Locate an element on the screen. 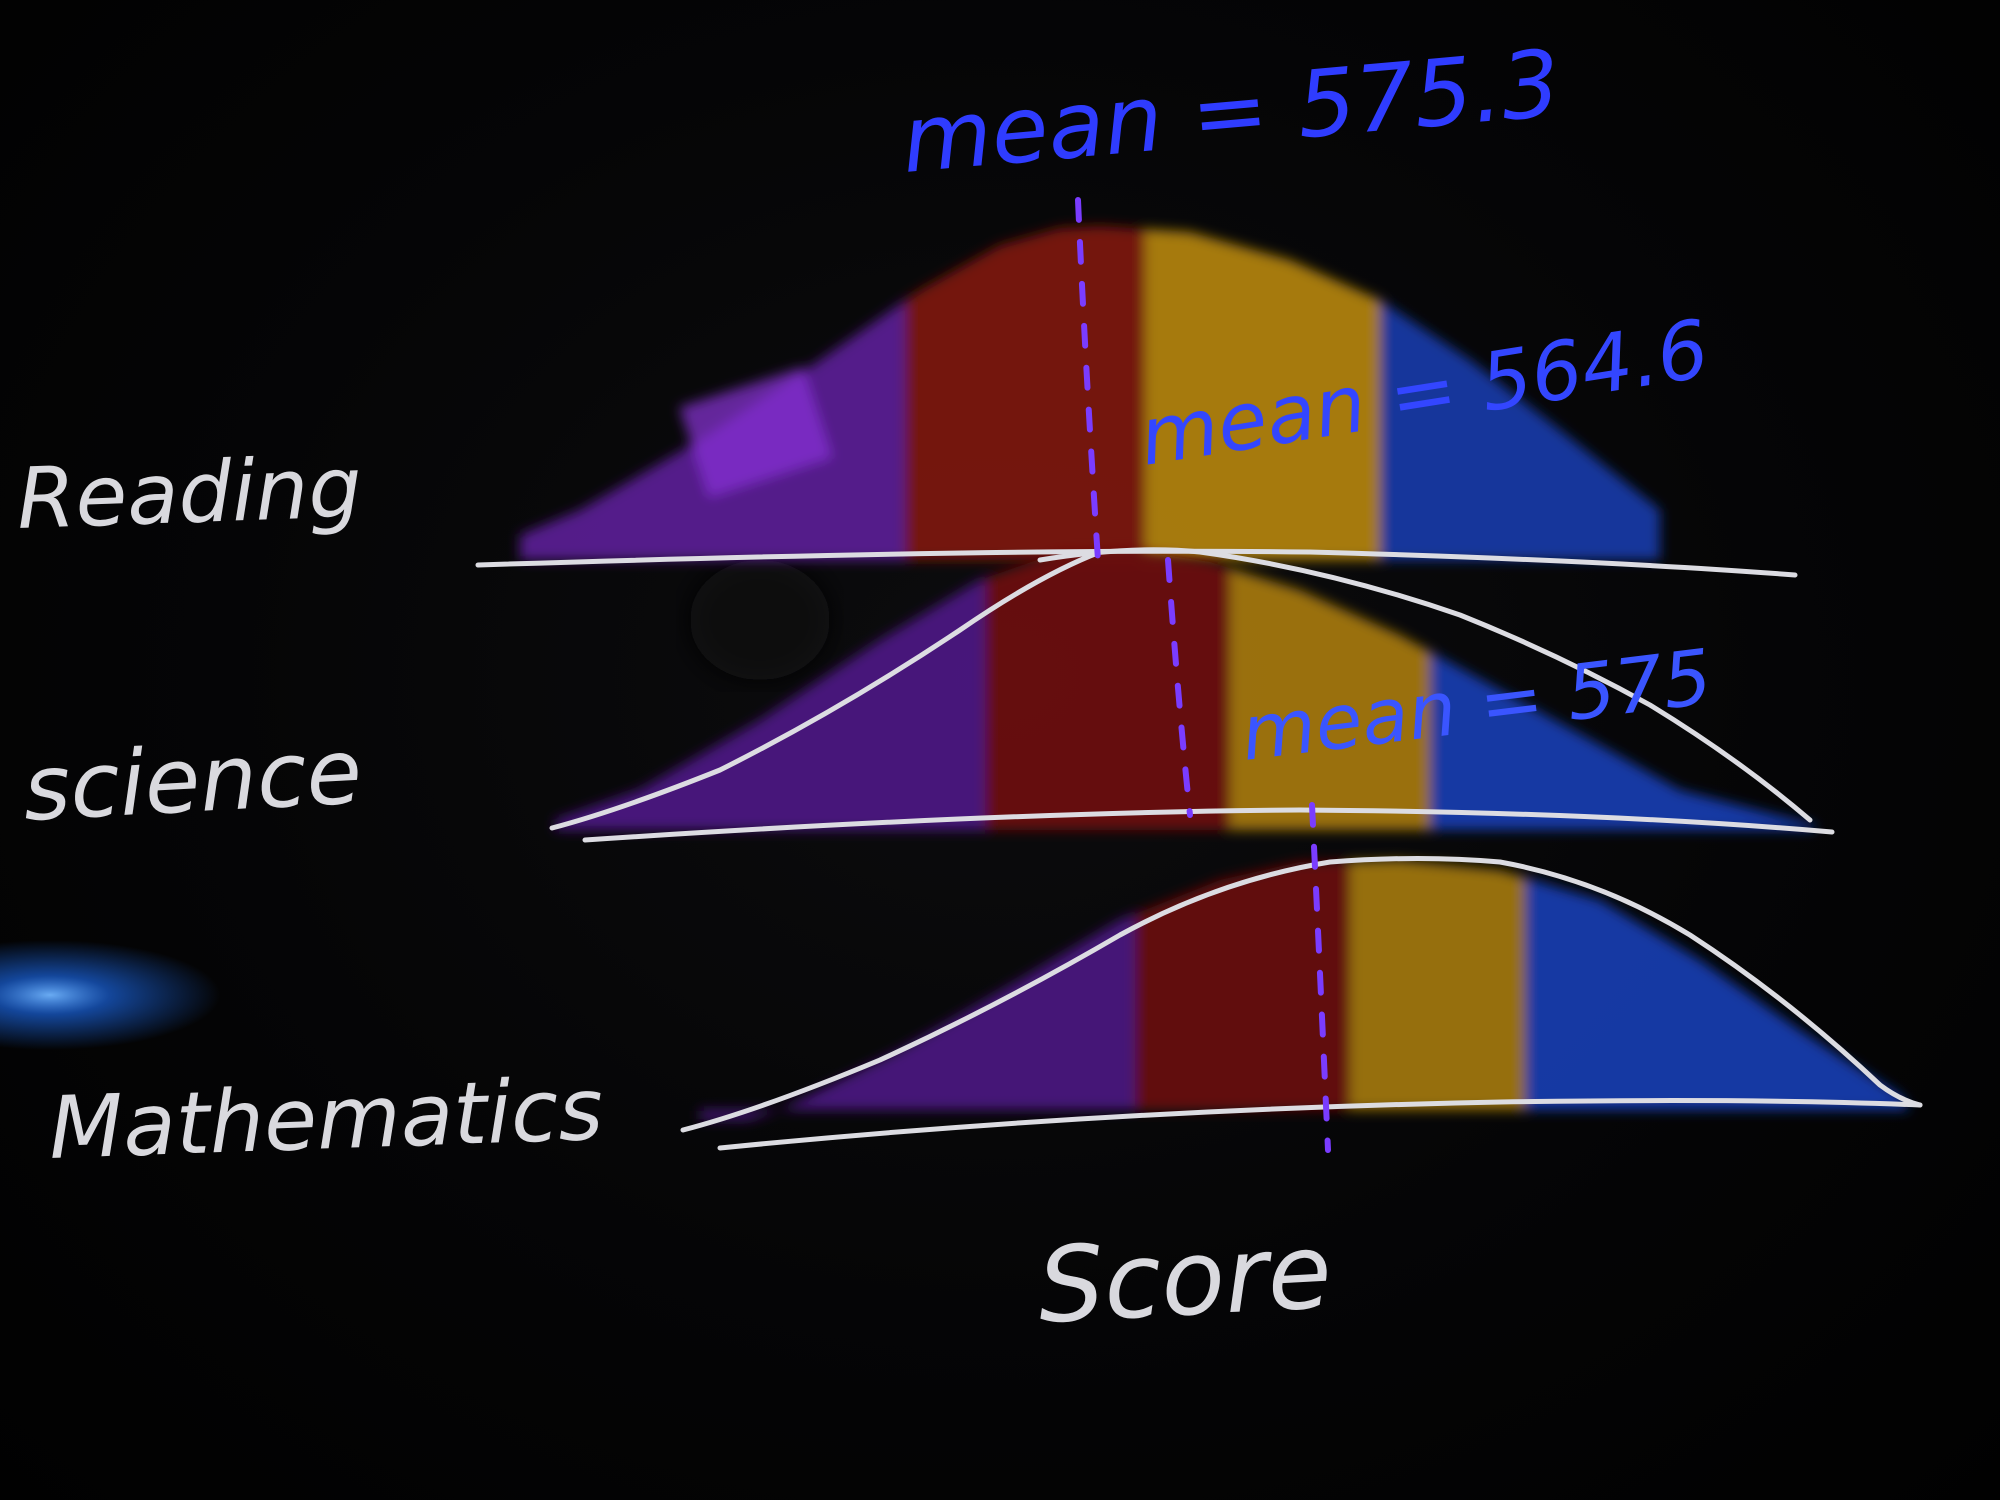  reading-band-purple is located at coordinates (715, 393).